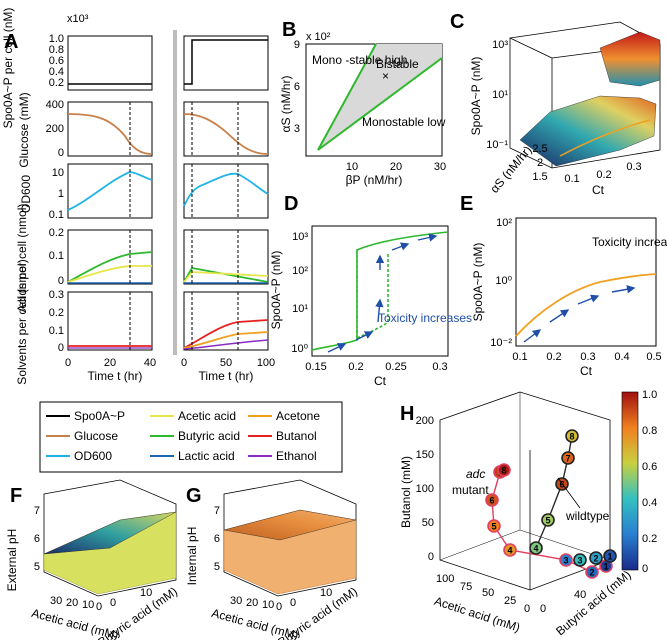  Describe the element at coordinates (26, 194) in the screenshot. I see `row-label-od600: OD600` at that location.